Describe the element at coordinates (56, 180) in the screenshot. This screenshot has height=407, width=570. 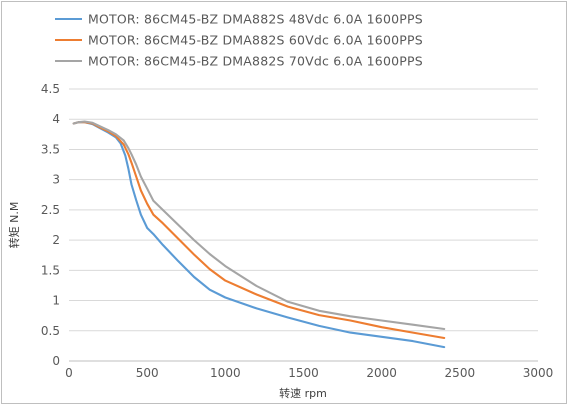
I see `y-tick-label-6: 3` at that location.